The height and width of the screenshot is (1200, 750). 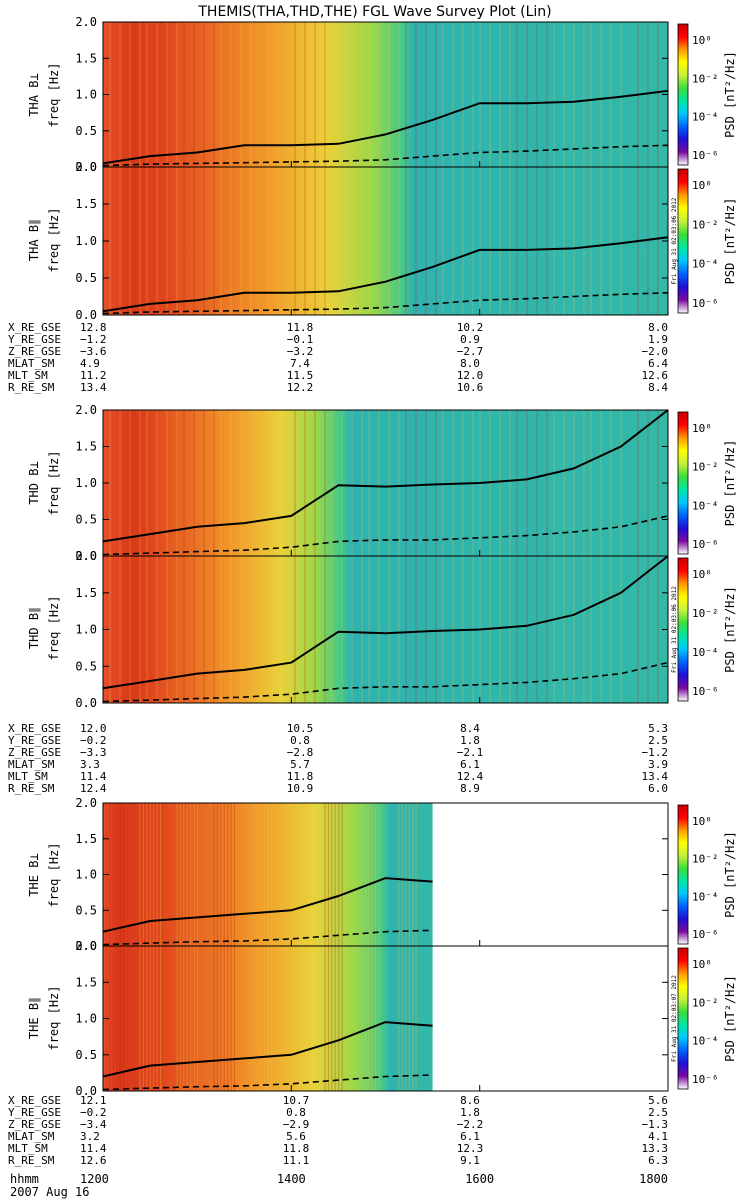 What do you see at coordinates (470, 1124) in the screenshot?
I see `ephem-value: −2.2` at bounding box center [470, 1124].